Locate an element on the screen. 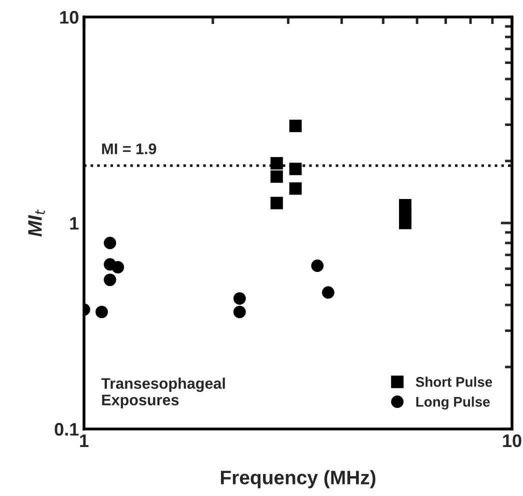  y-axis-title: MI$_{t}$ is located at coordinates (36, 223).